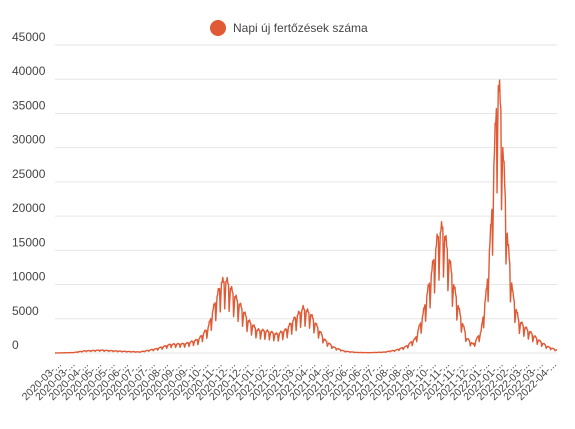 This screenshot has height=429, width=575. I want to click on y-tick-label: 45000, so click(29, 37).